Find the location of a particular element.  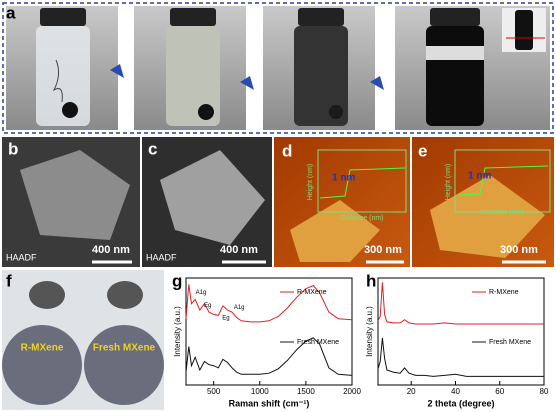

panel-label: d is located at coordinates (287, 150).